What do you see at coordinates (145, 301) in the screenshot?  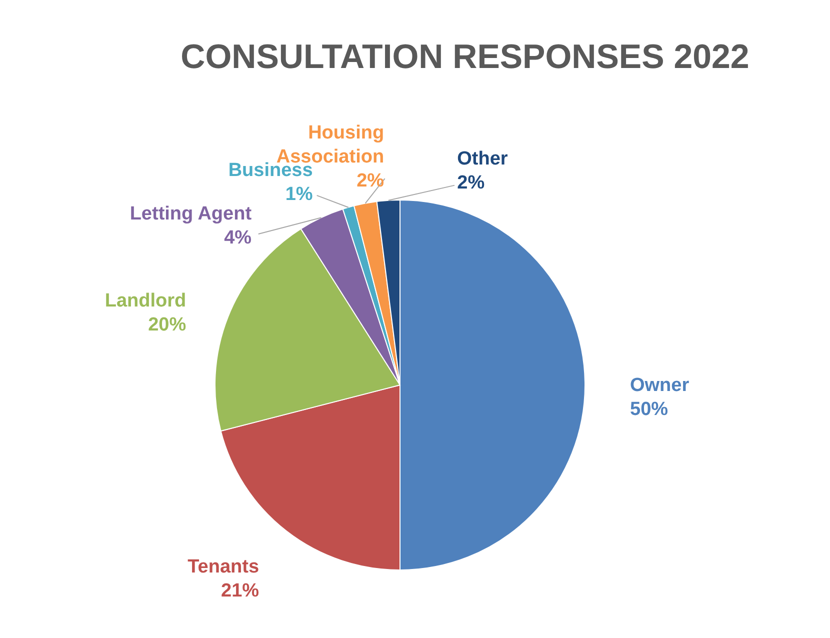 I see `slice-label: Landlord` at bounding box center [145, 301].